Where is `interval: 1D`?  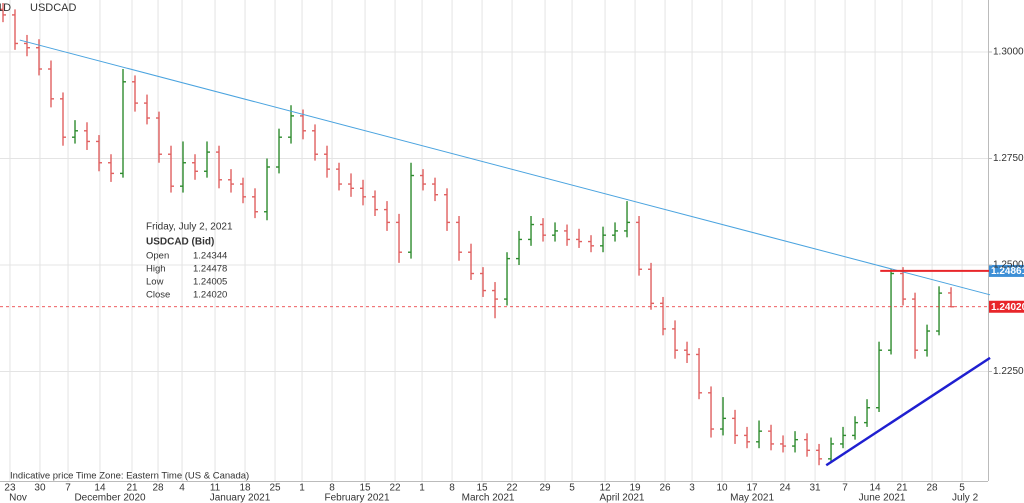
interval: 1D is located at coordinates (5, 8).